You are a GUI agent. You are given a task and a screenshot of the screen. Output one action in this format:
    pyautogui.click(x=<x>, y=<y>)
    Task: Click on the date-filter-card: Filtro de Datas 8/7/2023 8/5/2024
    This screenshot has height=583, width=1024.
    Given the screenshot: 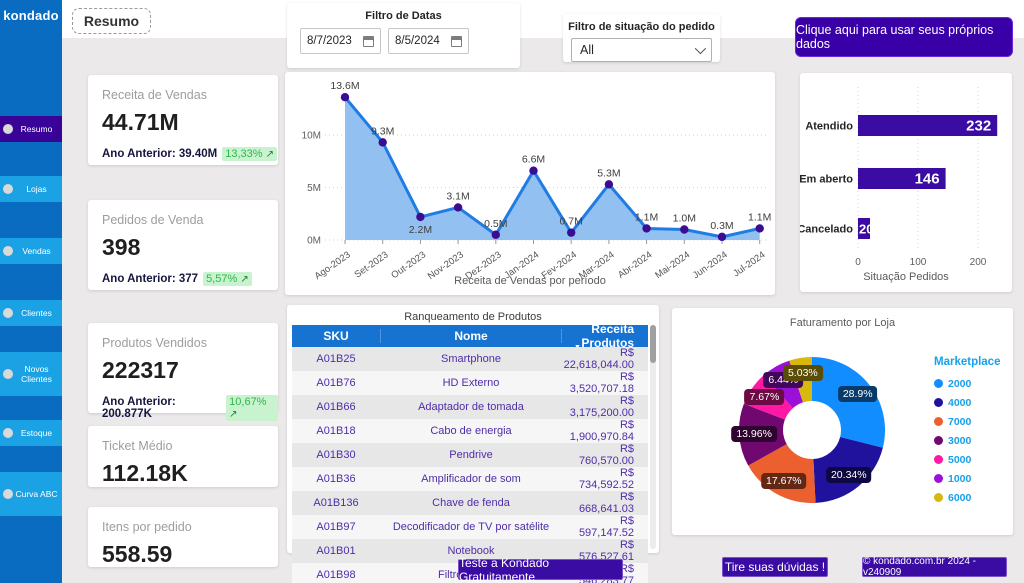 What is the action you would take?
    pyautogui.click(x=403, y=35)
    